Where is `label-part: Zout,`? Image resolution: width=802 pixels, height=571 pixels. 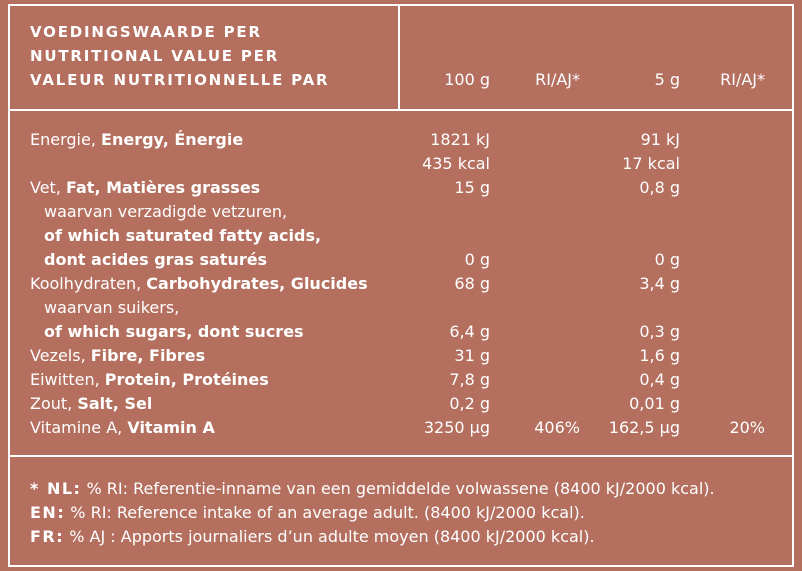 label-part: Zout, is located at coordinates (54, 403).